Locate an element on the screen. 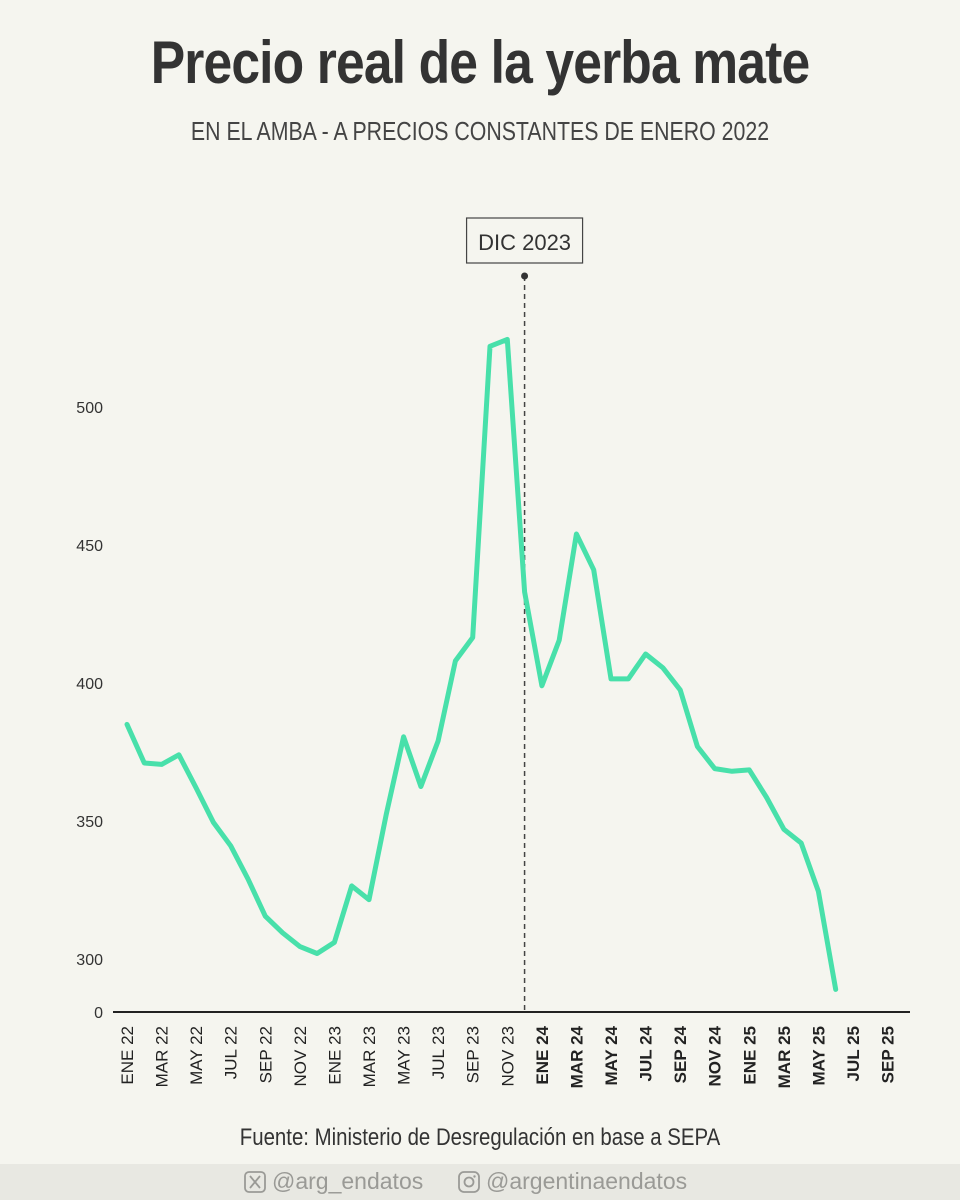 This screenshot has width=960, height=1200. instagram-logo-icon is located at coordinates (469, 1181).